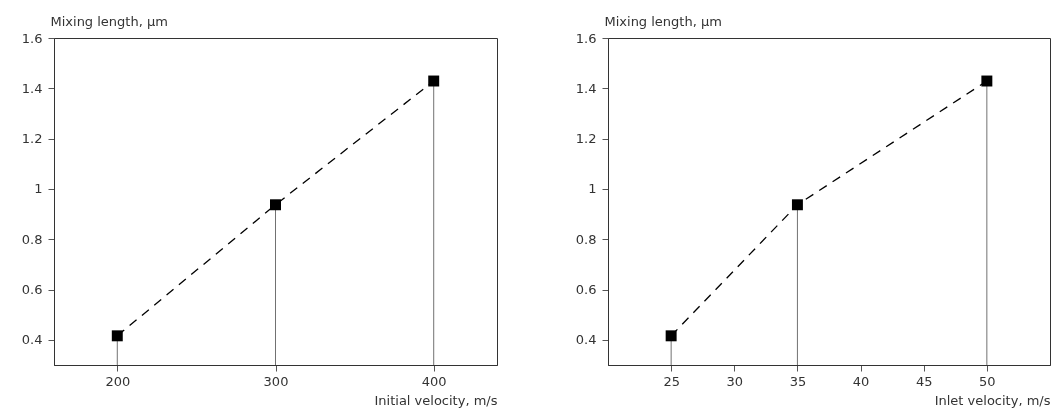 This screenshot has height=419, width=1053. What do you see at coordinates (861, 381) in the screenshot?
I see `x-tick-label: 40` at bounding box center [861, 381].